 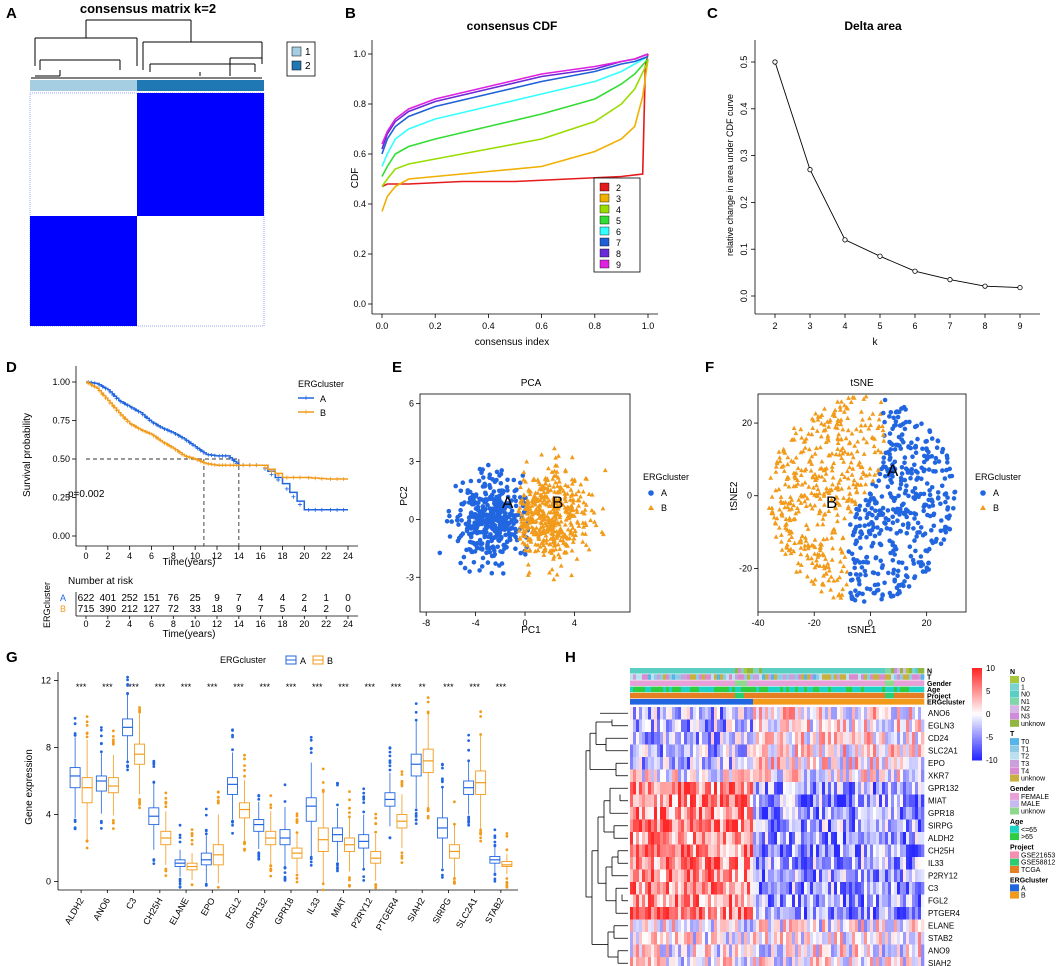 What do you see at coordinates (283, 609) in the screenshot?
I see `risk-count-b: 5` at bounding box center [283, 609].